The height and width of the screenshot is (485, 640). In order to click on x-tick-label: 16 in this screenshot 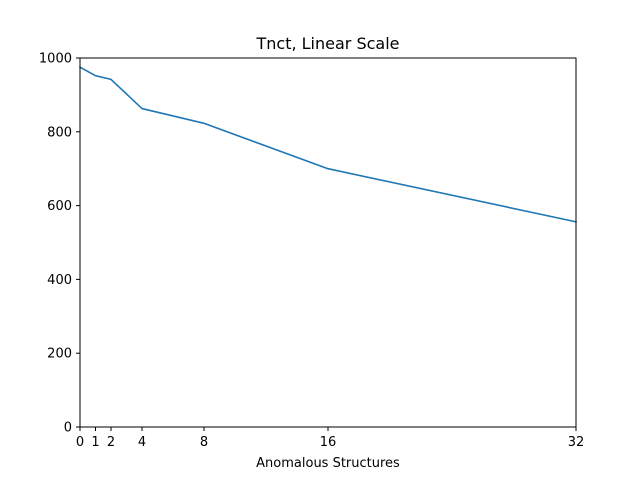, I will do `click(328, 442)`.